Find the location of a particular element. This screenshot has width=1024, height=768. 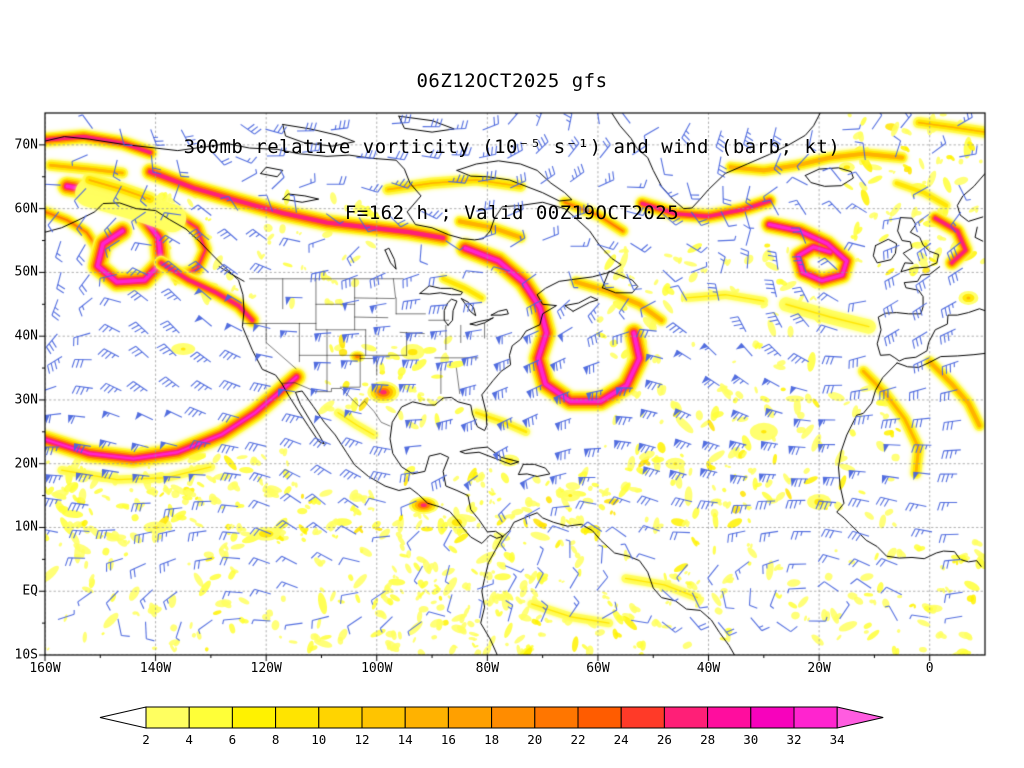

colorbar-tick-label: 32 is located at coordinates (793, 739).